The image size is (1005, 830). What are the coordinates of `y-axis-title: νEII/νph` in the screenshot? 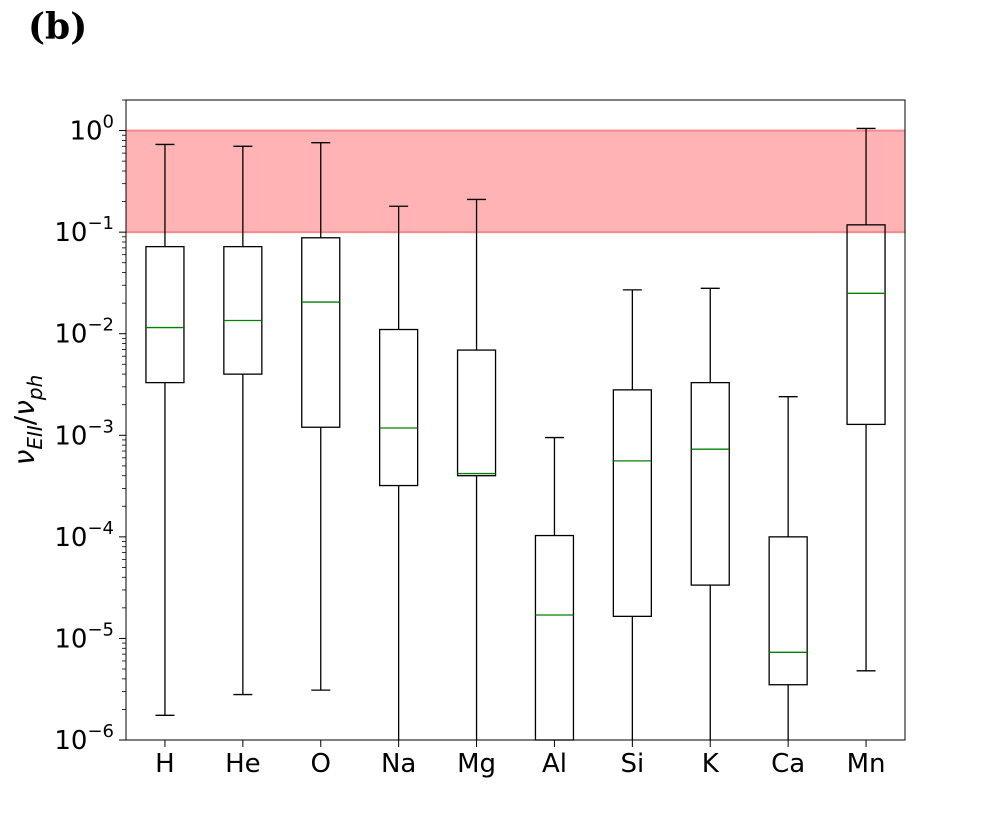 It's located at (27, 420).